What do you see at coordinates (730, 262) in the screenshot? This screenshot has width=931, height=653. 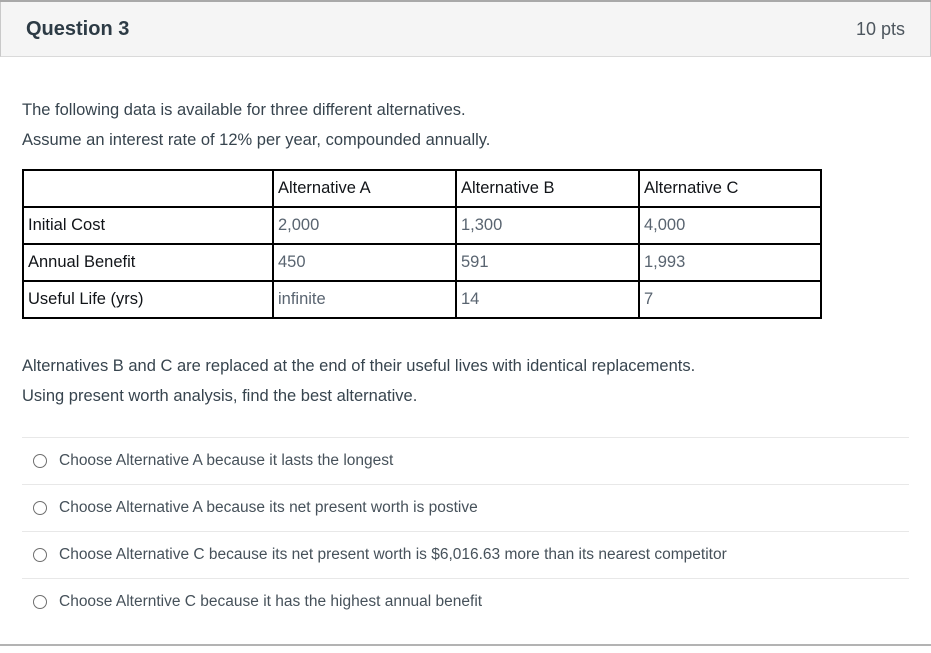 I see `cell-annual-benefit-c: 1,993` at bounding box center [730, 262].